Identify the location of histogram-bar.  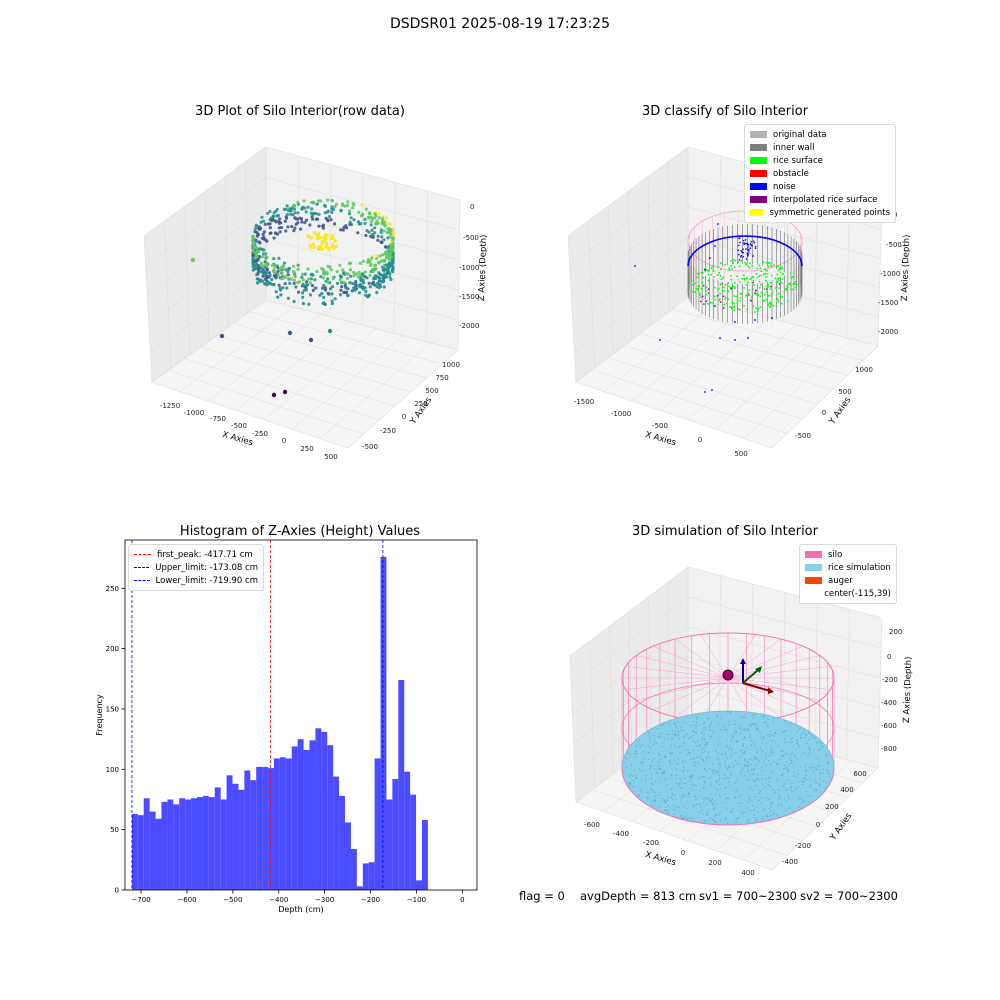
(170, 844).